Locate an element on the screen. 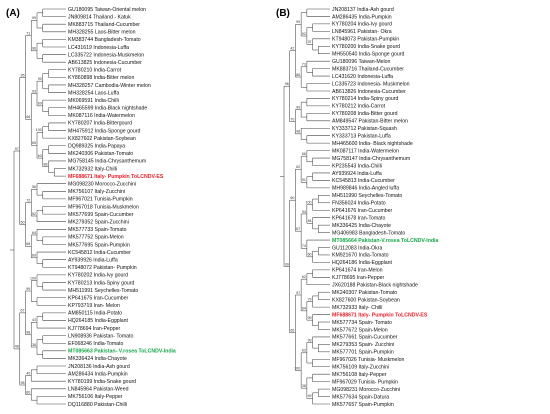  leaf-label: MG758147 India-Chrysanthemum is located at coordinates (371, 159).